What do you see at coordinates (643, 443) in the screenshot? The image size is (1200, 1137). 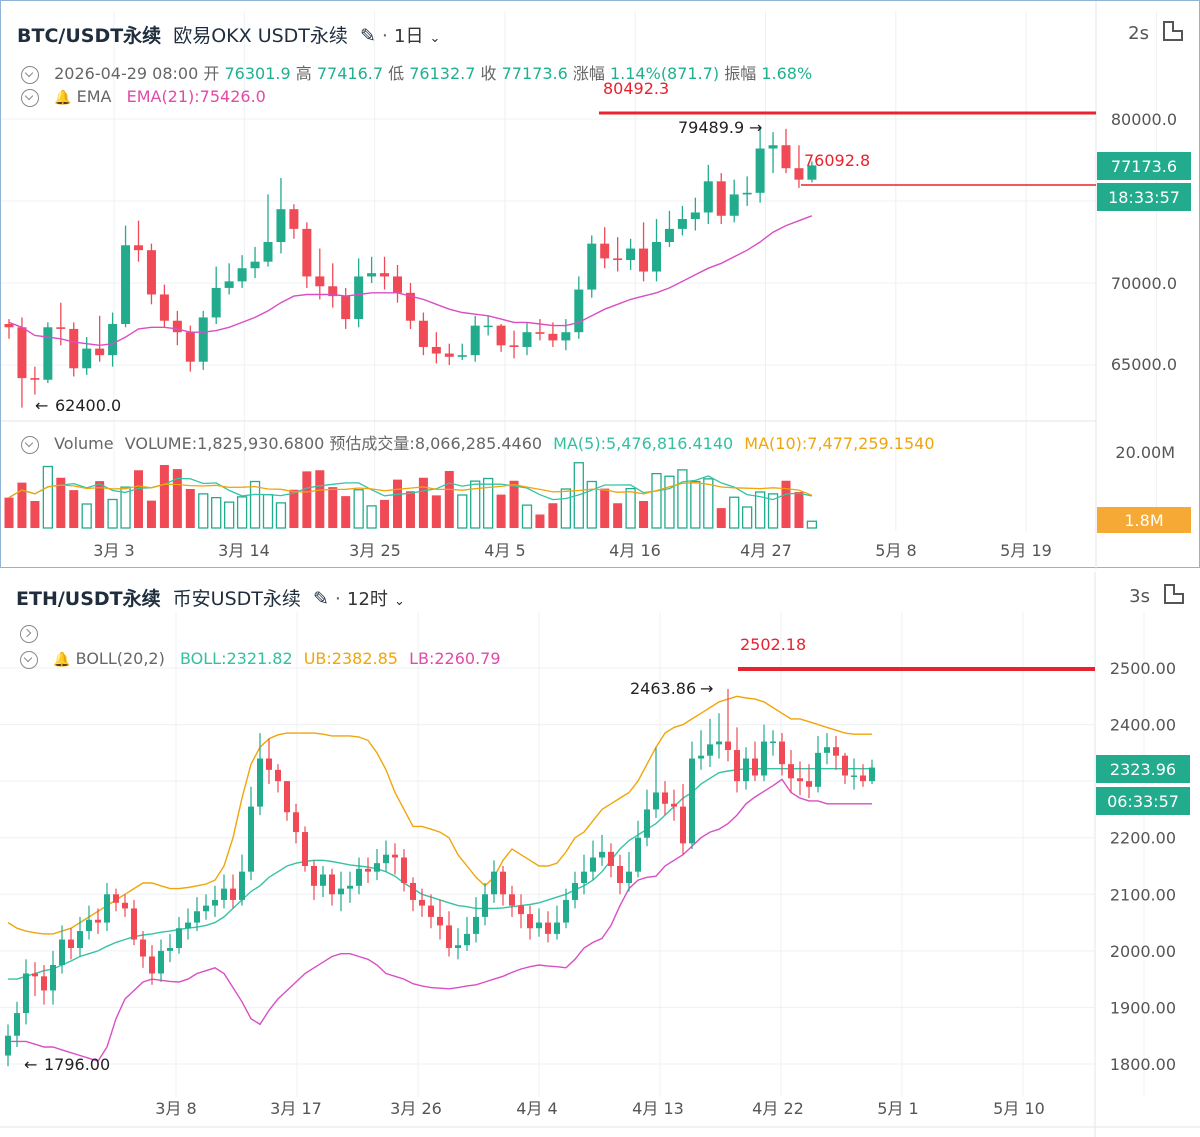 I see `vol-ma5-value: MA(5):5,476,816.4140` at bounding box center [643, 443].